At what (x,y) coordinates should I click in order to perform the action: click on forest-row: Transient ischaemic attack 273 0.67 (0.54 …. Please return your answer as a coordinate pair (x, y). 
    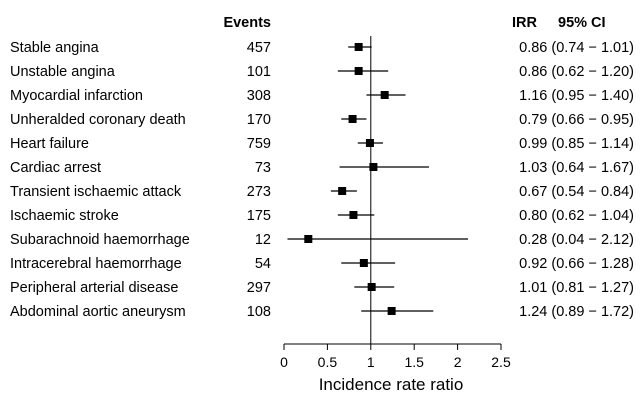
    Looking at the image, I should click on (322, 192).